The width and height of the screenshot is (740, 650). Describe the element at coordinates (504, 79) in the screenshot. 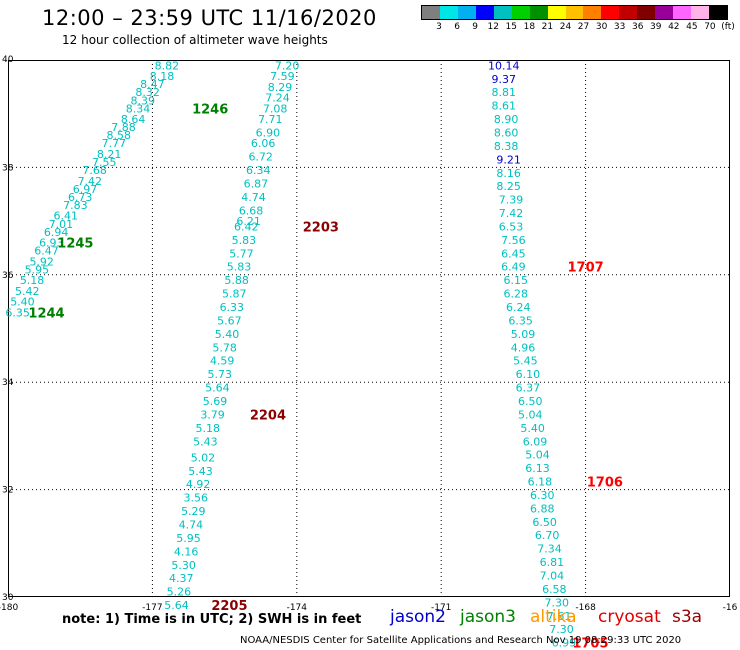

I see `swh-value: 9.37` at that location.